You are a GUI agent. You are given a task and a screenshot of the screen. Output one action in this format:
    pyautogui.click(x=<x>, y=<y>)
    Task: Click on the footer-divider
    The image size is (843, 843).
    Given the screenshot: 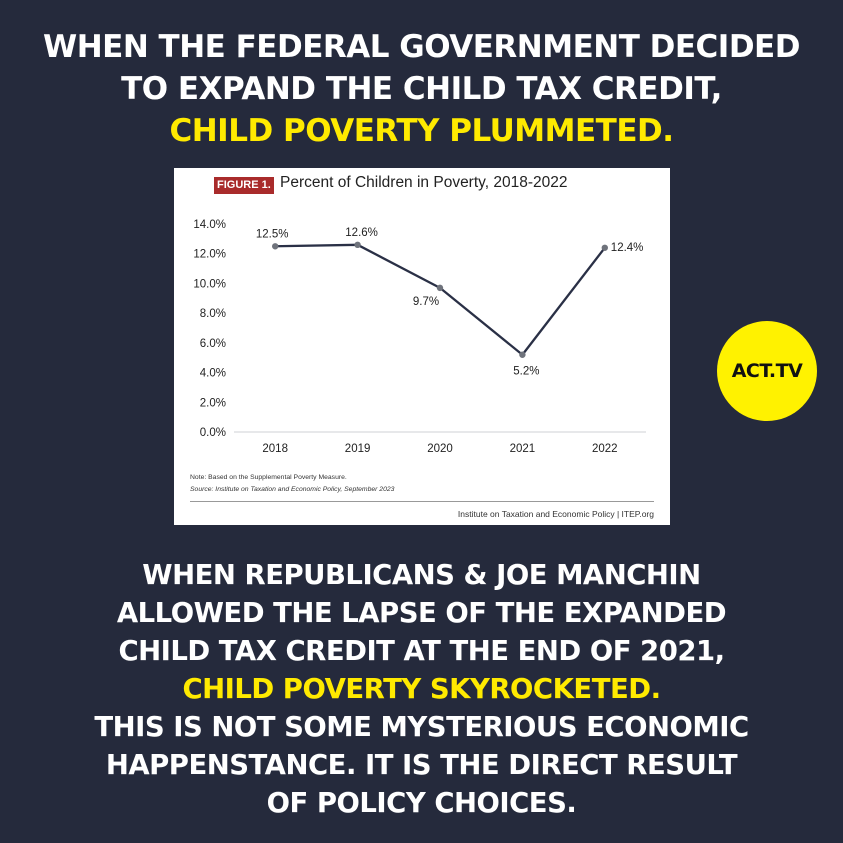 What is the action you would take?
    pyautogui.click(x=422, y=501)
    